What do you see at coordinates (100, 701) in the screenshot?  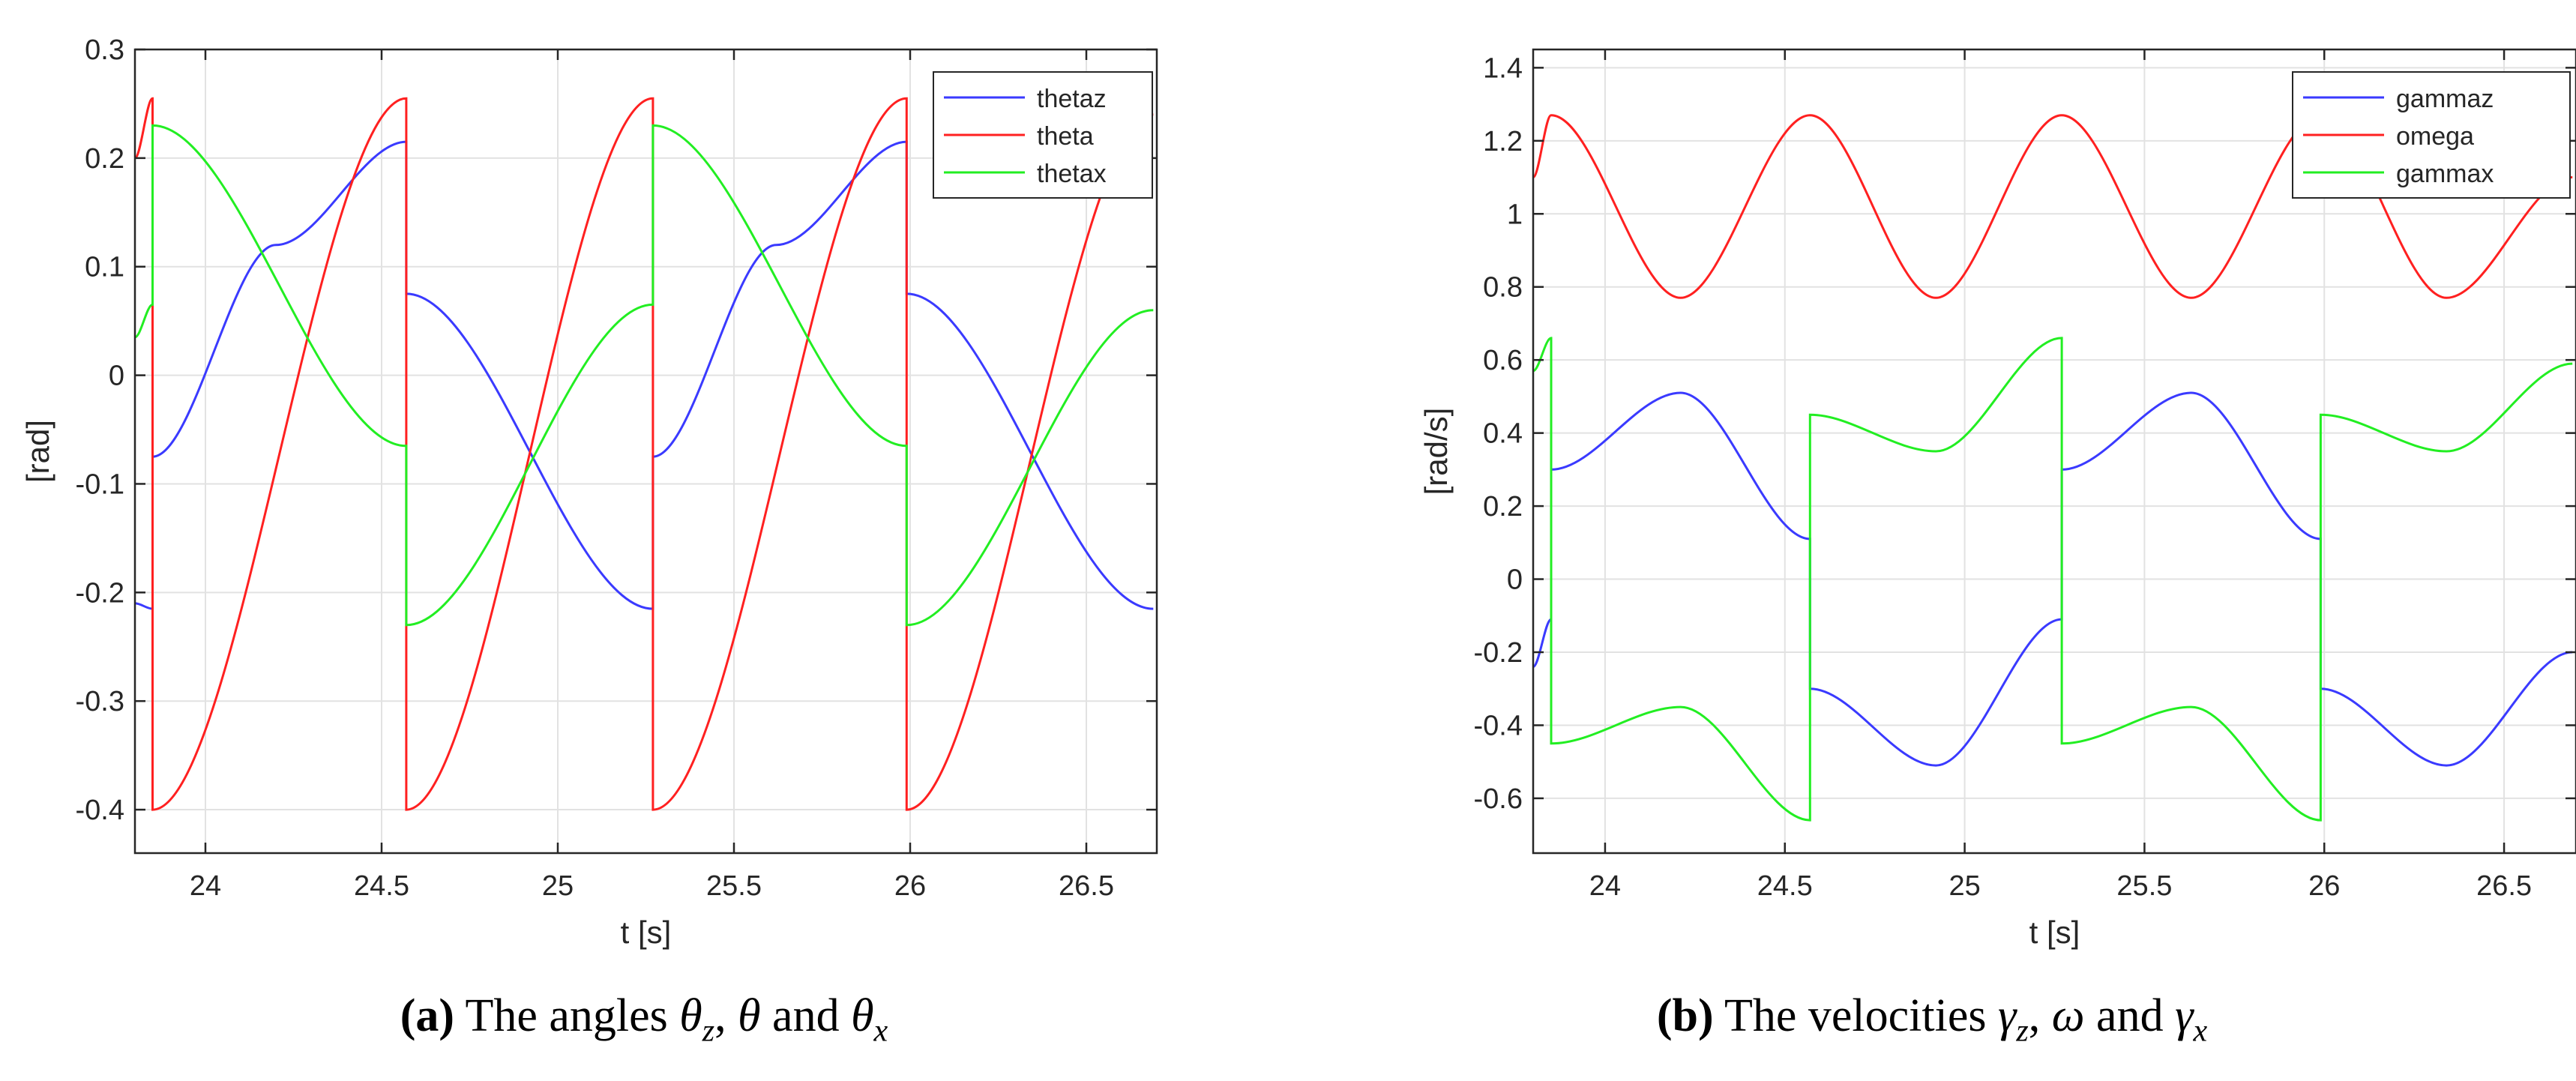 I see `y-tick-label: -0.3` at bounding box center [100, 701].